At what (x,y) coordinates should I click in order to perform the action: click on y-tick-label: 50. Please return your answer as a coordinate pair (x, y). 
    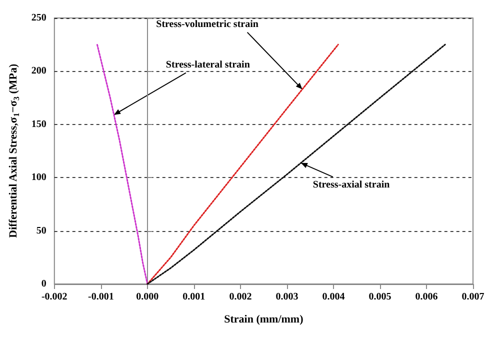
    Looking at the image, I should click on (41, 230).